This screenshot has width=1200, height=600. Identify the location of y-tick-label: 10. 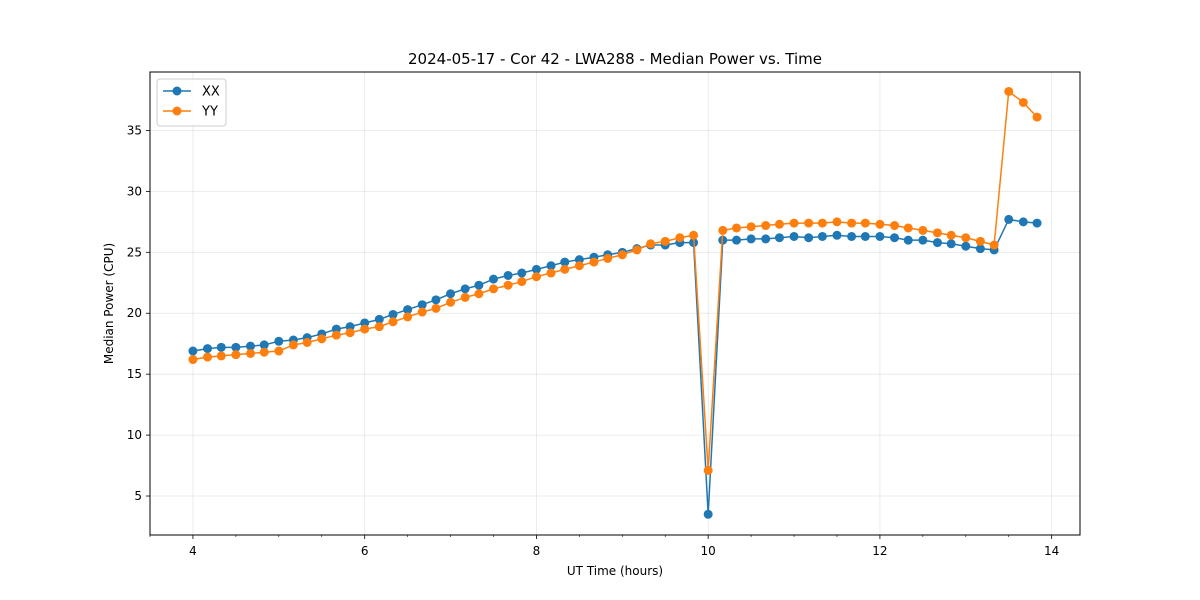
(134, 435).